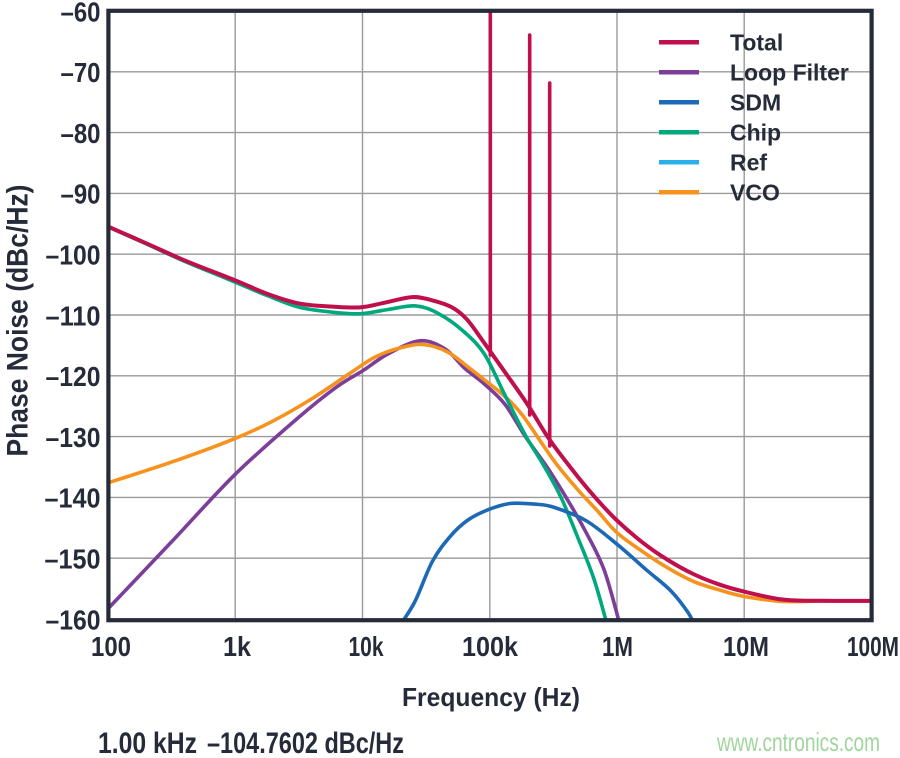 The image size is (900, 758). Describe the element at coordinates (73, 315) in the screenshot. I see `svg-text: –110` at that location.